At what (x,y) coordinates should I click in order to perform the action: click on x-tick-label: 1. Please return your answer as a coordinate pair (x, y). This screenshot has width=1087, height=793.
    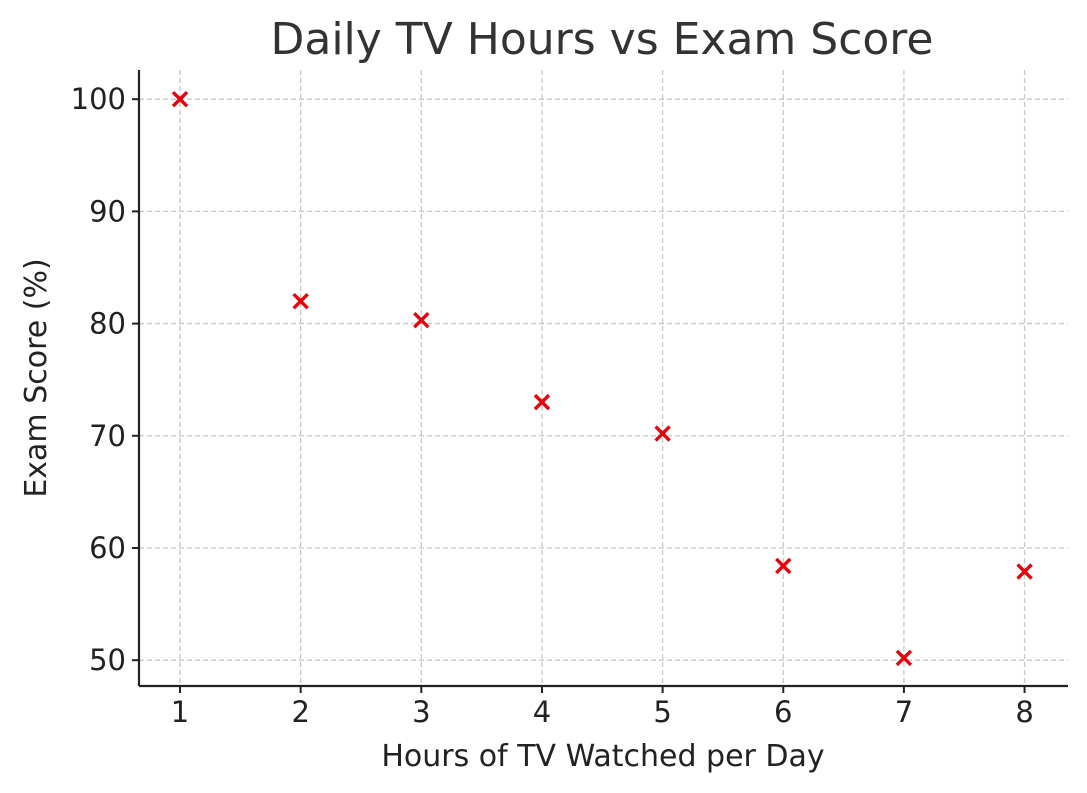
    Looking at the image, I should click on (180, 712).